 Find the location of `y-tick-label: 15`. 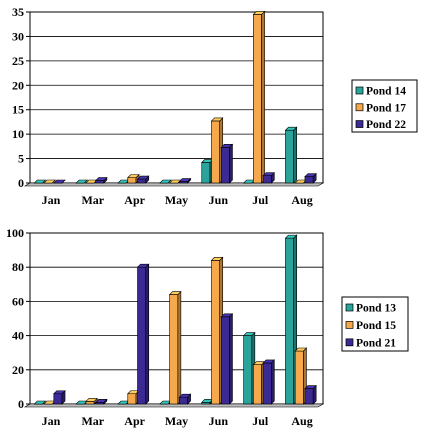

y-tick-label: 15 is located at coordinates (18, 110).